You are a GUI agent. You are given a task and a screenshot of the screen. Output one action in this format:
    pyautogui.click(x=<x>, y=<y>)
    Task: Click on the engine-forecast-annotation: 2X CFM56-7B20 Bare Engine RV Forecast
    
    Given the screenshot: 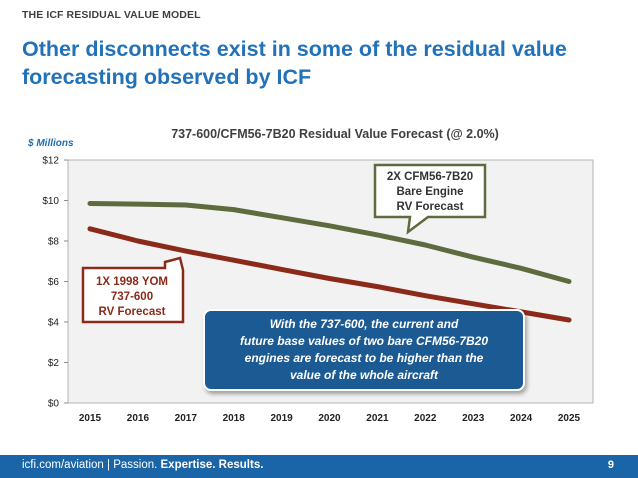 What is the action you would take?
    pyautogui.click(x=430, y=199)
    